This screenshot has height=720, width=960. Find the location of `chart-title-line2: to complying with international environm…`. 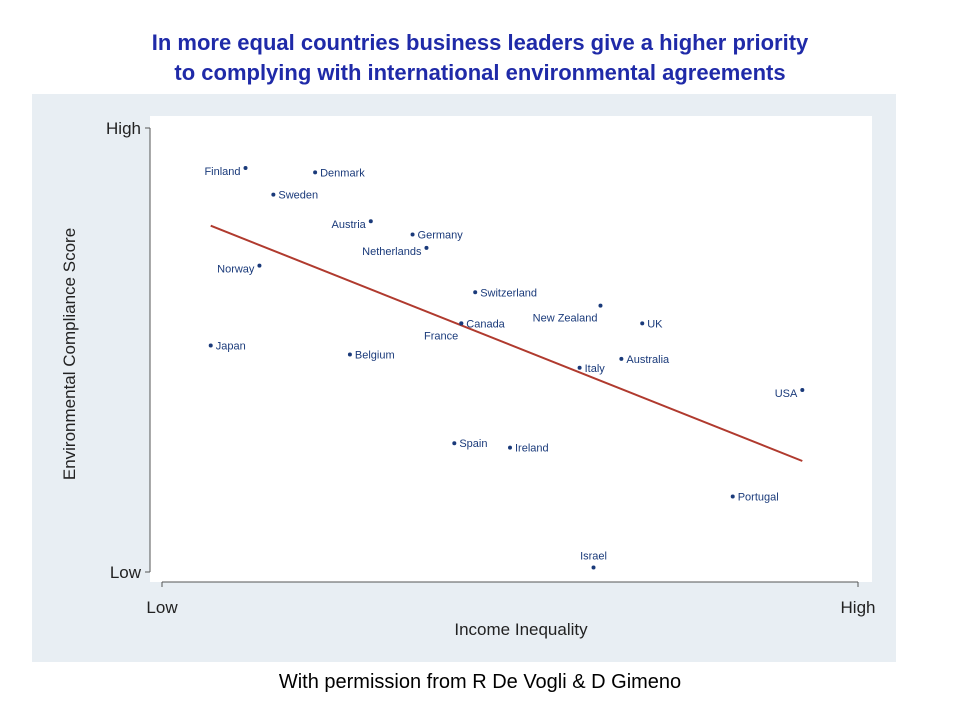

chart-title-line2: to complying with international environm… is located at coordinates (480, 72).